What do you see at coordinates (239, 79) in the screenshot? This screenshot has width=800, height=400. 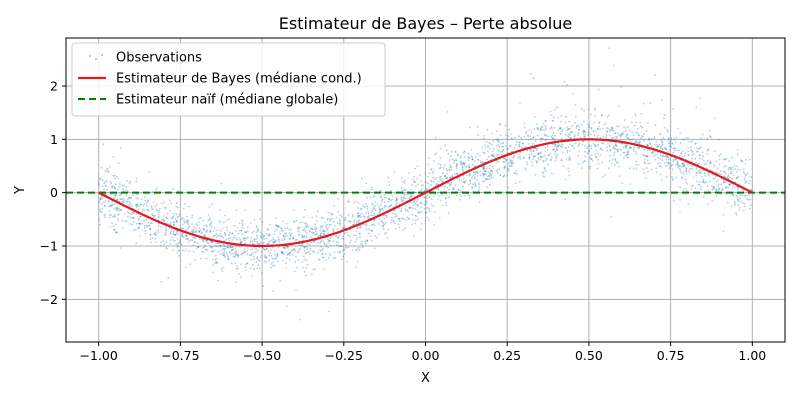 I see `legend-entry-label: Estimateur de Bayes (médiane cond.)` at bounding box center [239, 79].